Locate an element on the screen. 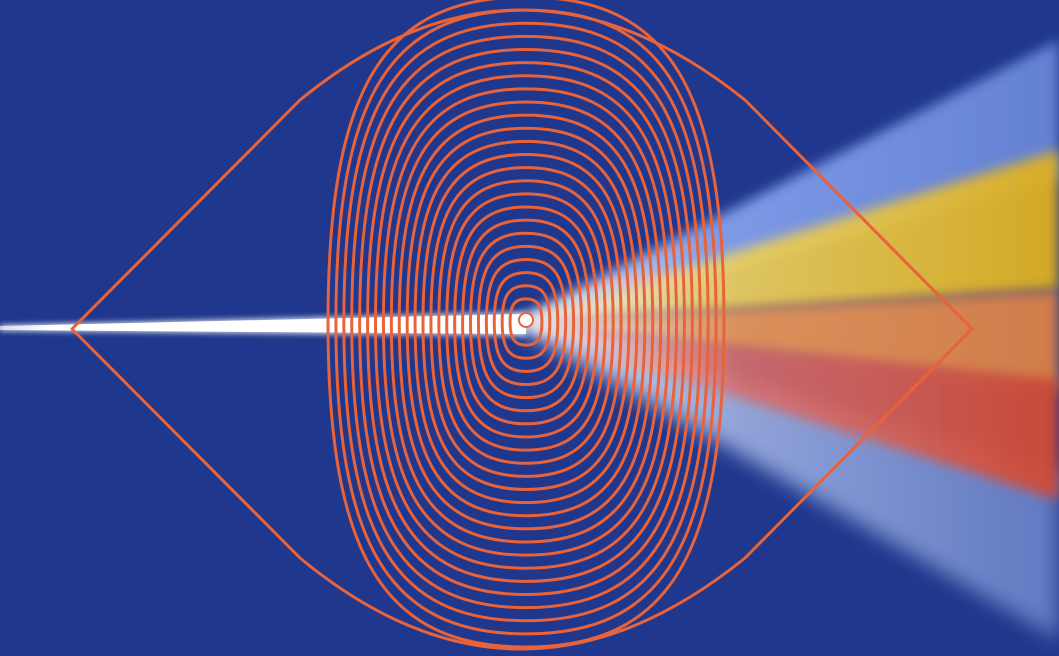  focal-point is located at coordinates (526, 320).